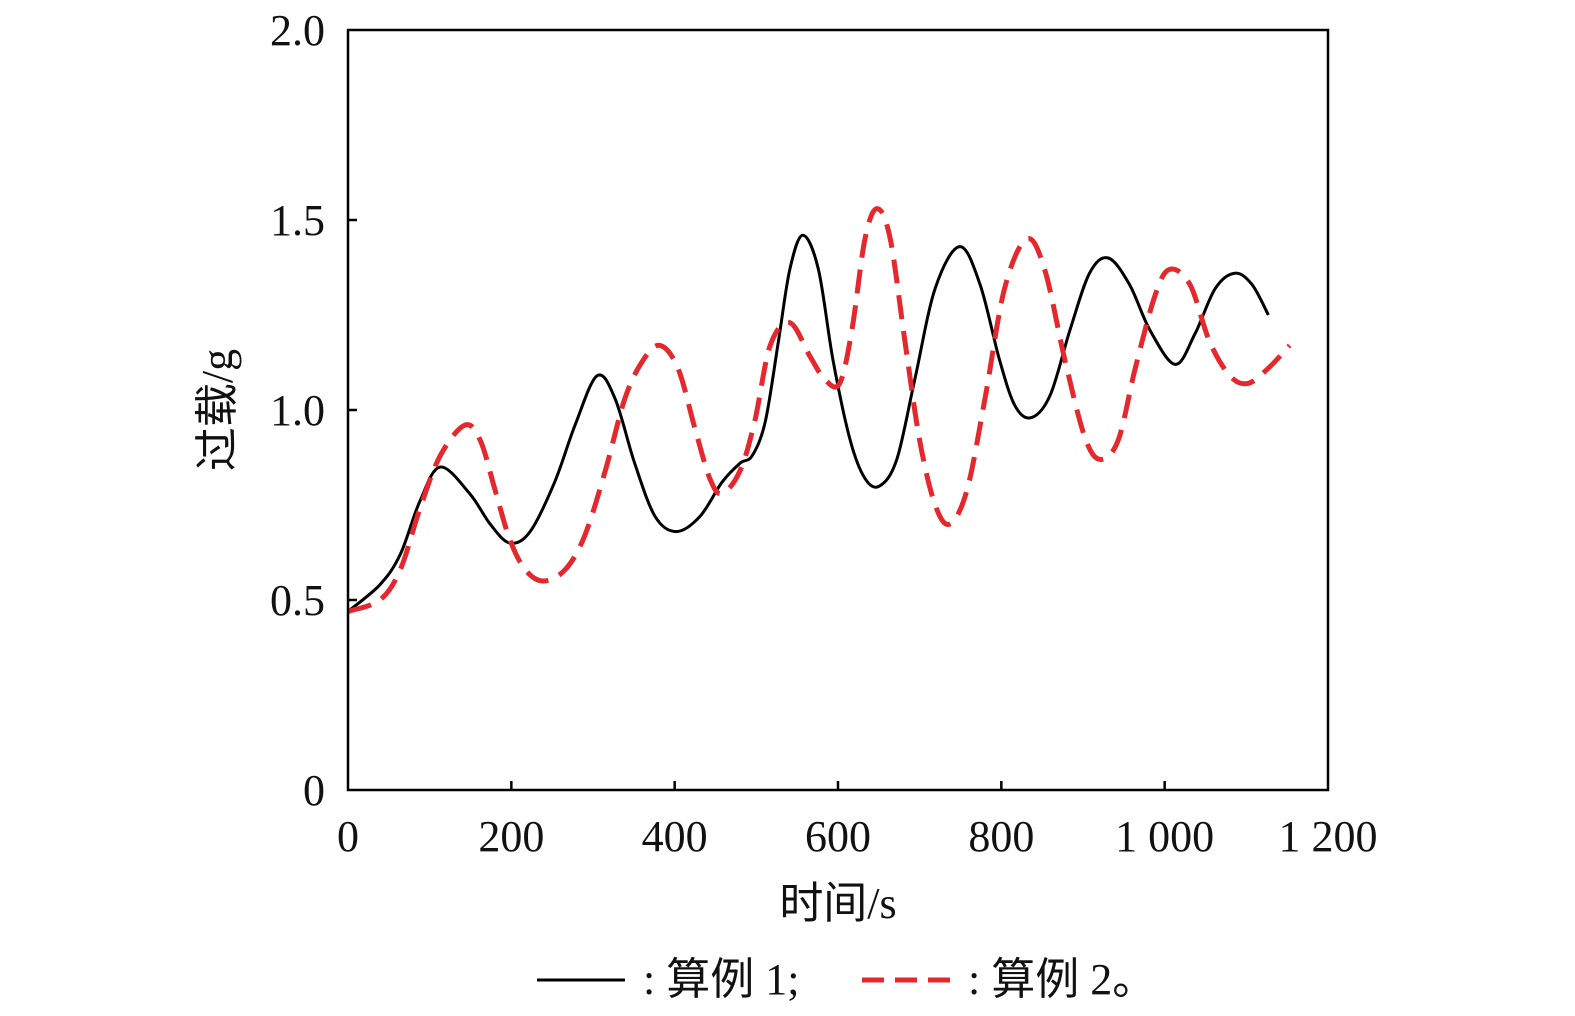 The image size is (1575, 1016). What do you see at coordinates (314, 790) in the screenshot?
I see `y-tick-label: 0` at bounding box center [314, 790].